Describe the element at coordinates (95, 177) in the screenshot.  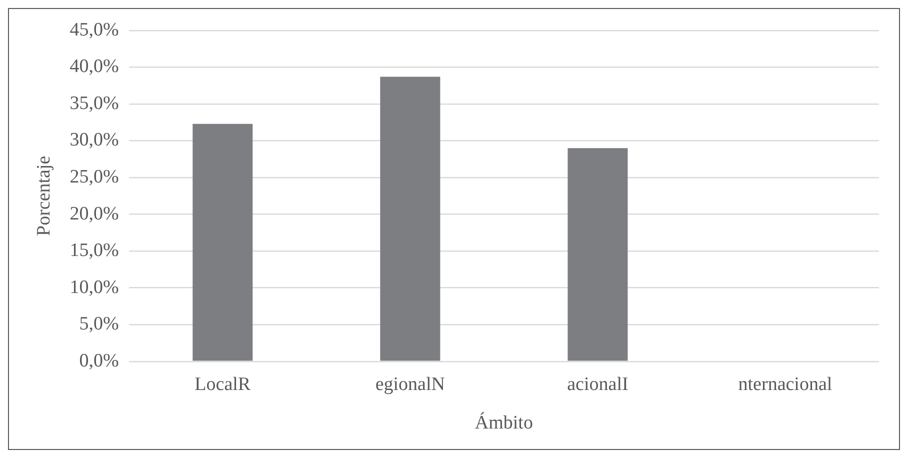
I see `y-tick-label: 25,0%` at that location.